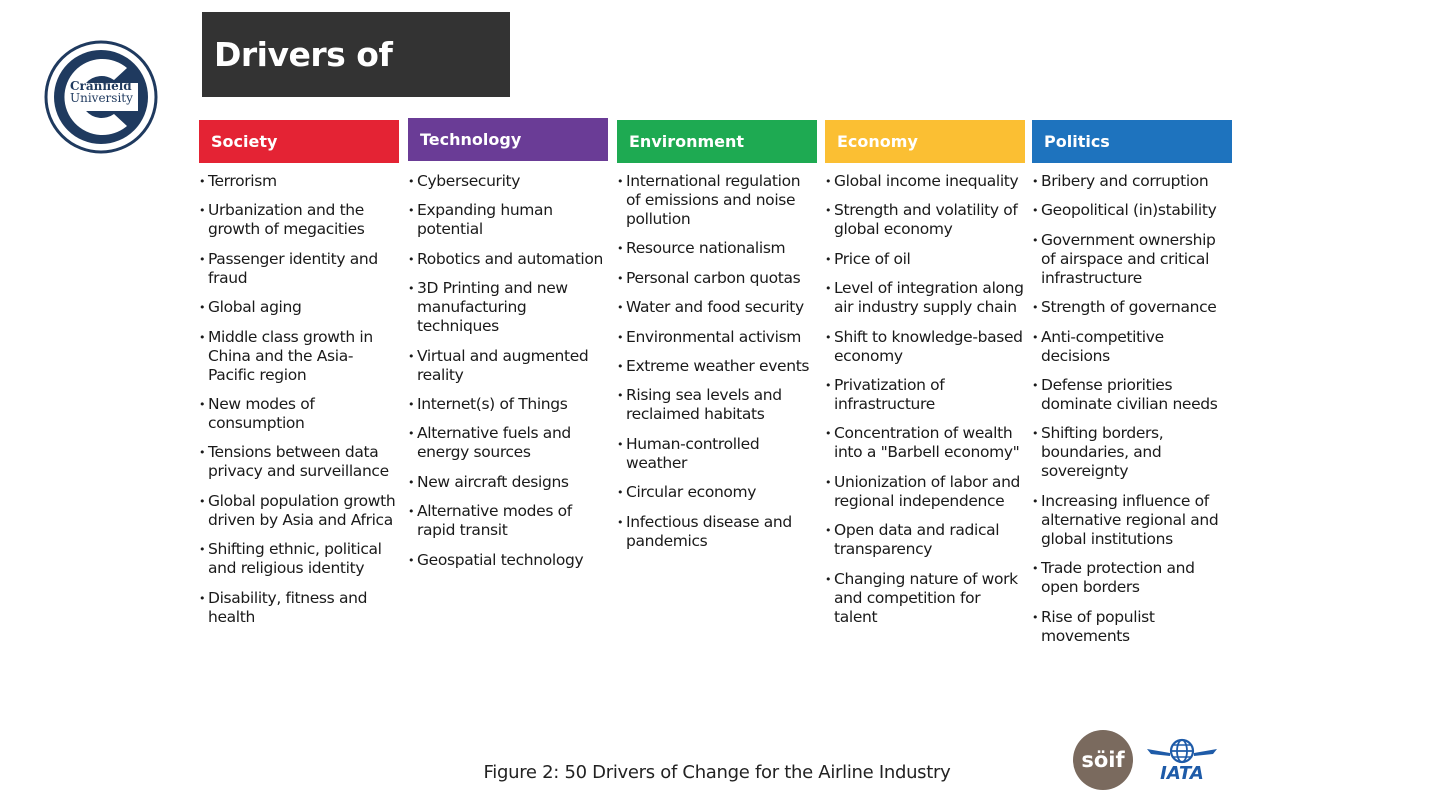 The width and height of the screenshot is (1440, 810). What do you see at coordinates (717, 307) in the screenshot?
I see `list-item: Water and food security` at bounding box center [717, 307].